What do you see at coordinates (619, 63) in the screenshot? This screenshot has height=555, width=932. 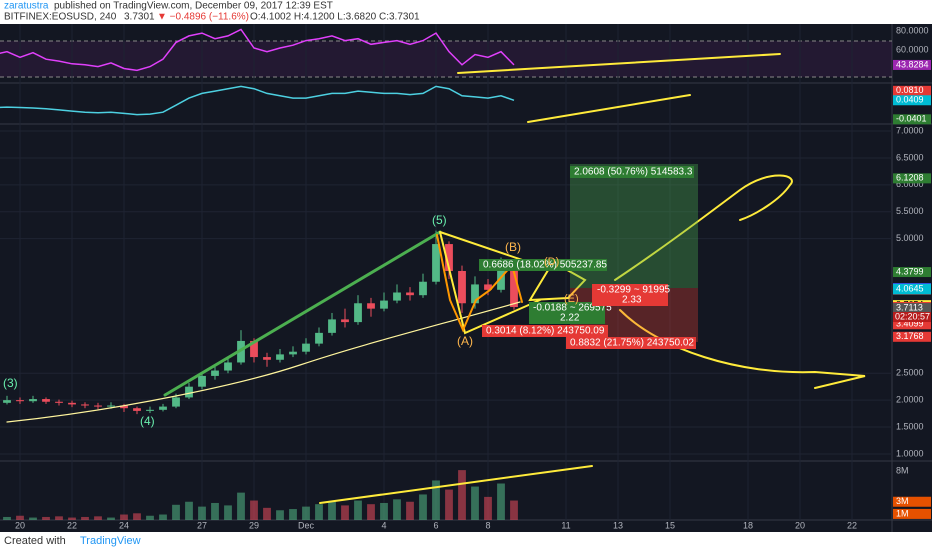 I see `rsi-trend` at bounding box center [619, 63].